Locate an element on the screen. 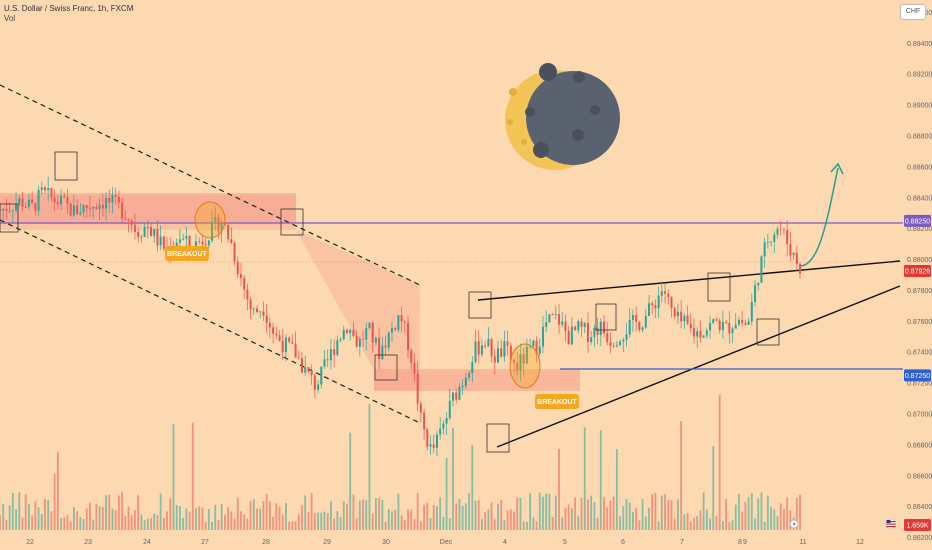  chart-title-bar: U.S. Dollar / Swiss Franc, 1h, FXCM Vol is located at coordinates (68, 14).